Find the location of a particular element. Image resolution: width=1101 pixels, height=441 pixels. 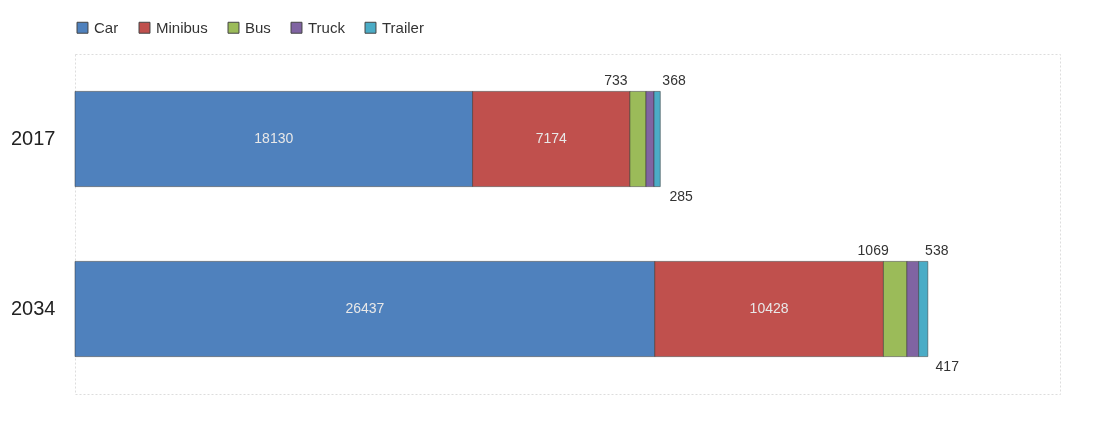

legend-label: Trailer is located at coordinates (403, 27).